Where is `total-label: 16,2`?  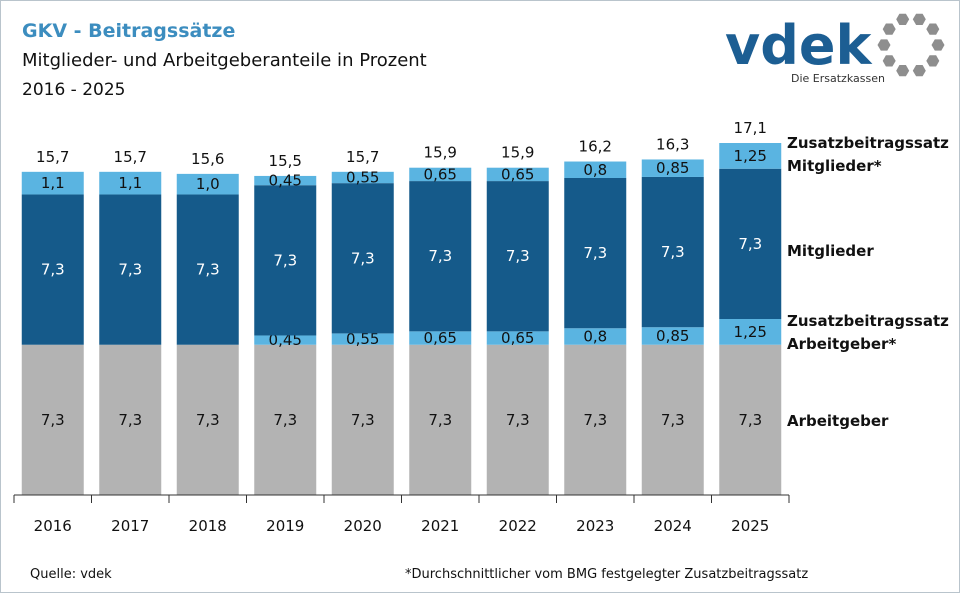
total-label: 16,2 is located at coordinates (595, 147).